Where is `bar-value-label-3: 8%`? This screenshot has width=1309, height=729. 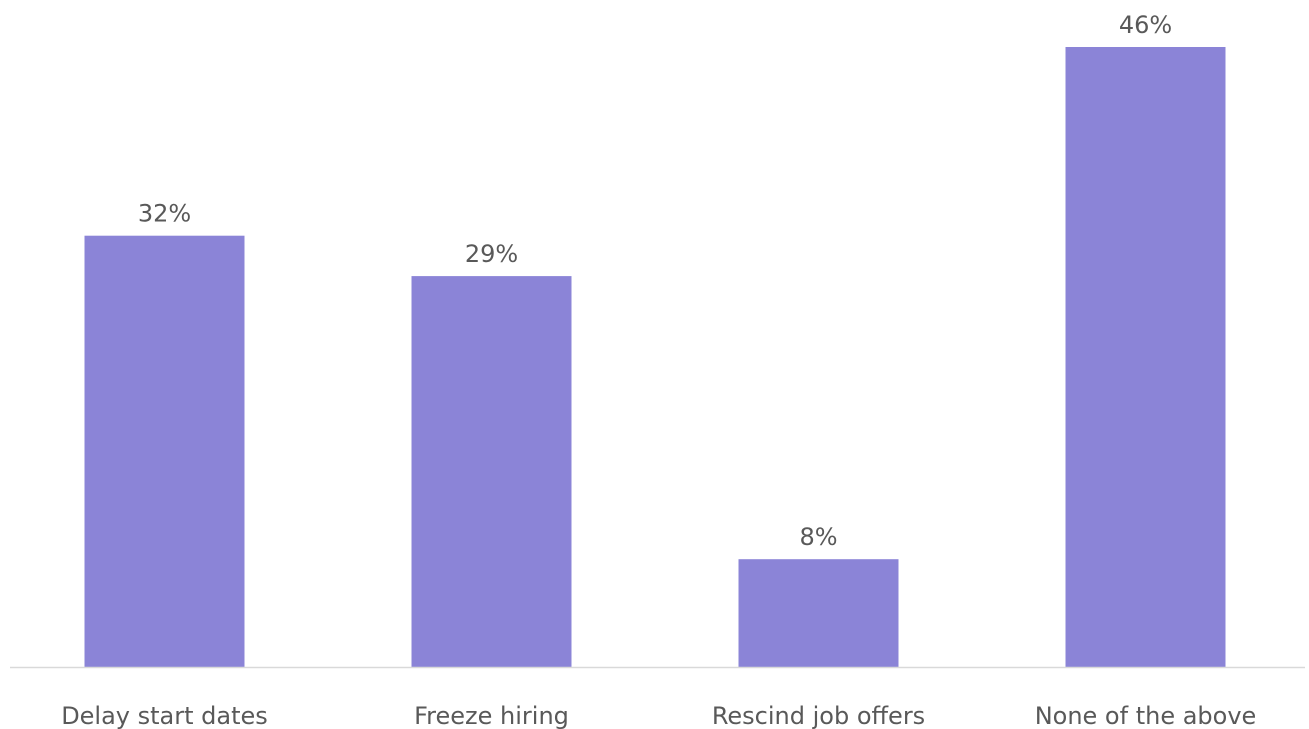 bar-value-label-3: 8% is located at coordinates (818, 537).